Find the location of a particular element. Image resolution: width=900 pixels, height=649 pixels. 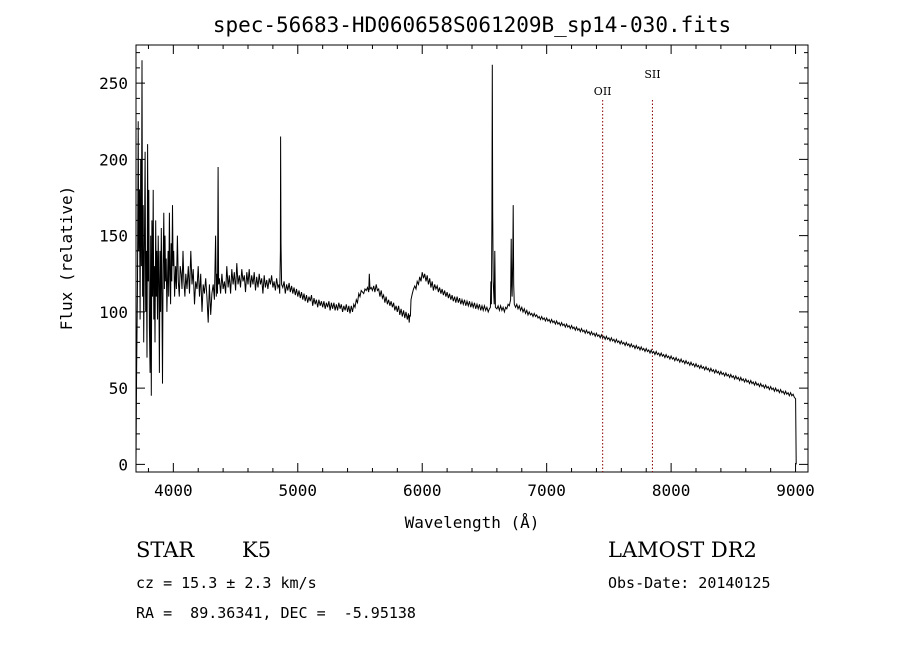

coordinates: RA = 89.36341, DEC = -5.95138 is located at coordinates (276, 613).